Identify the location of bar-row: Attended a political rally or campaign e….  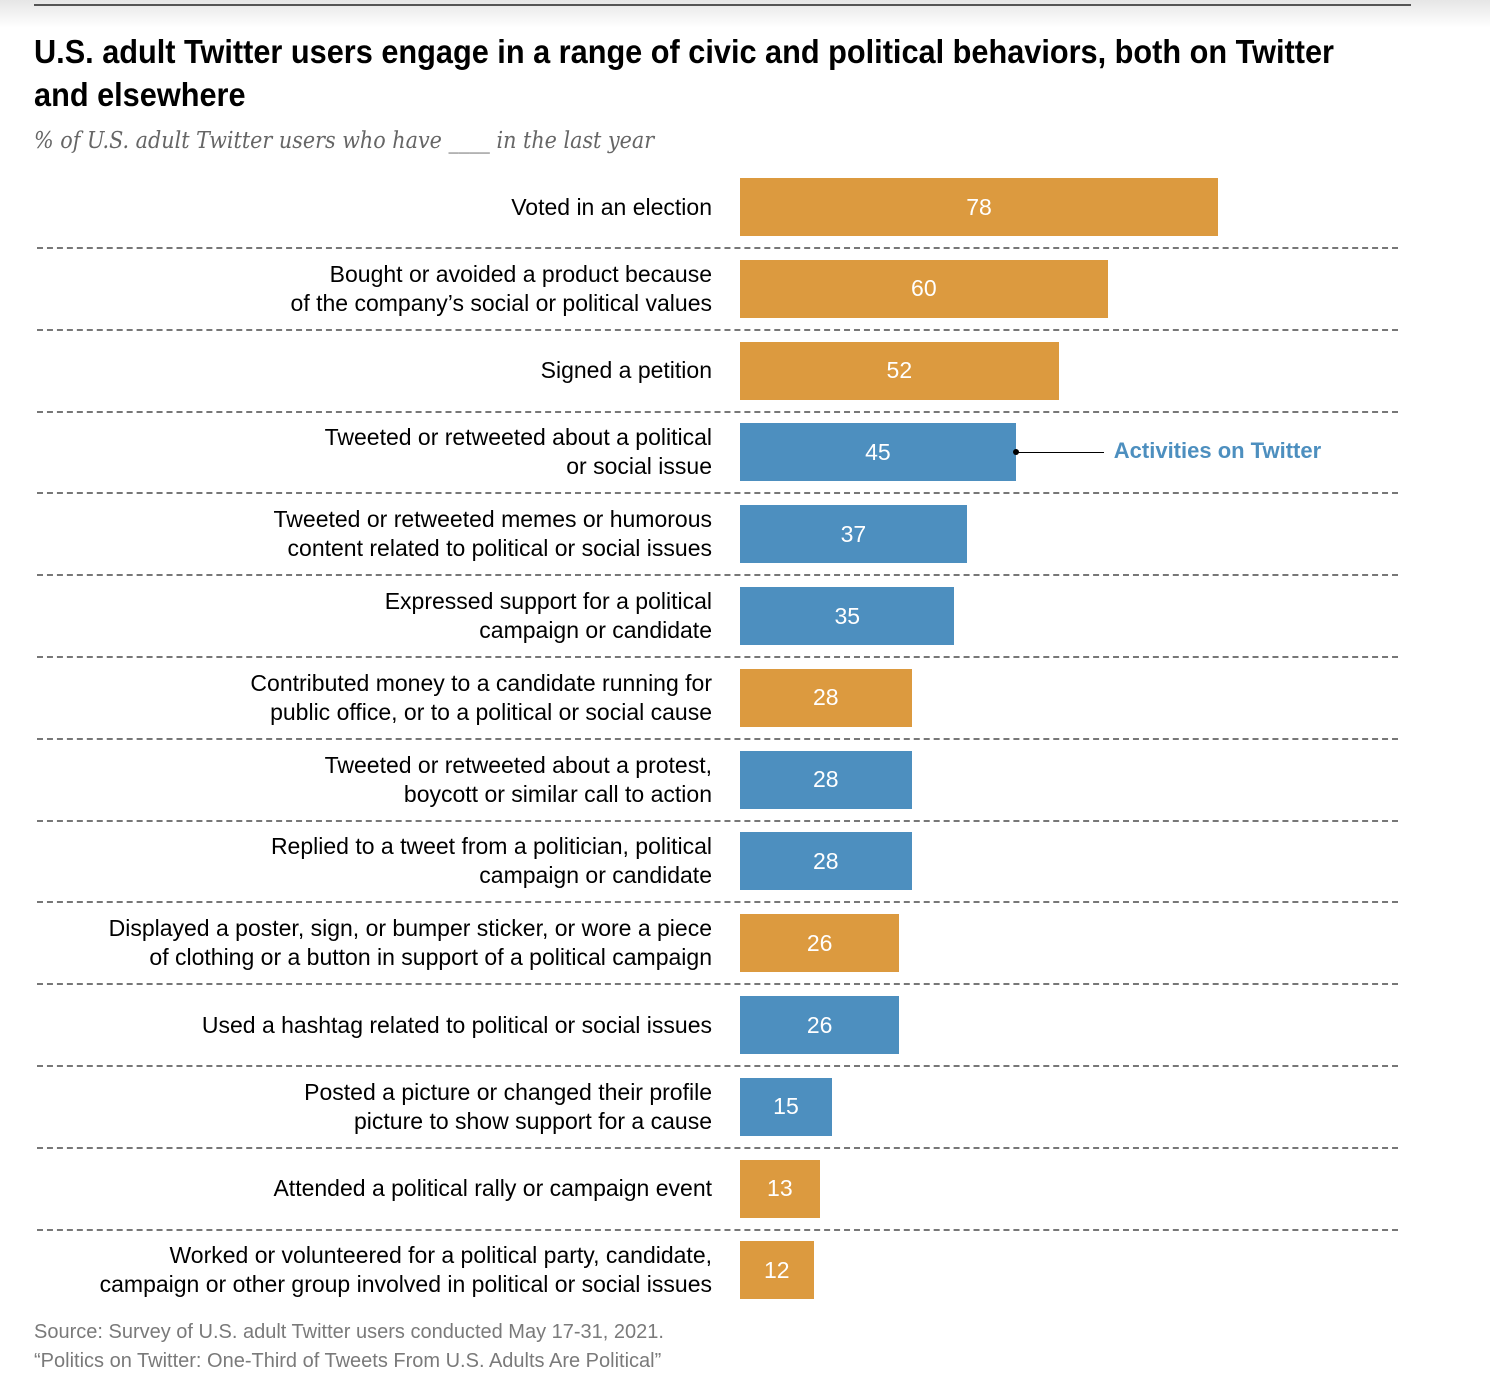
(745, 1200).